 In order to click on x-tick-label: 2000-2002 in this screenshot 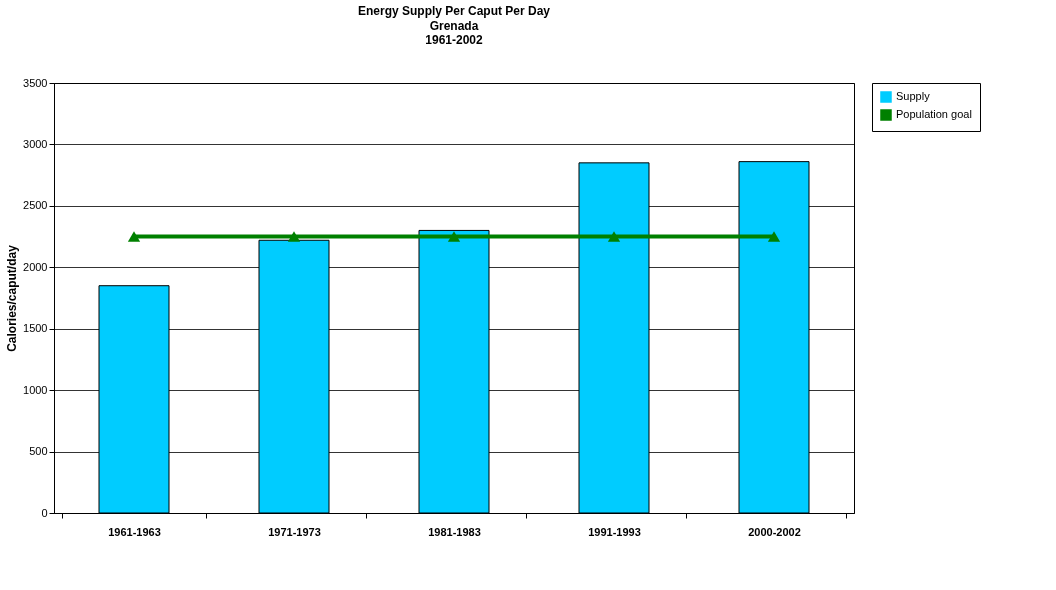, I will do `click(774, 531)`.